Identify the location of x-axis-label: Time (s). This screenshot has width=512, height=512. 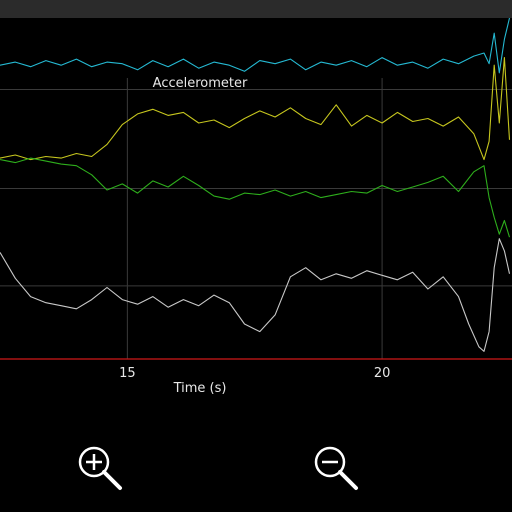
(200, 388).